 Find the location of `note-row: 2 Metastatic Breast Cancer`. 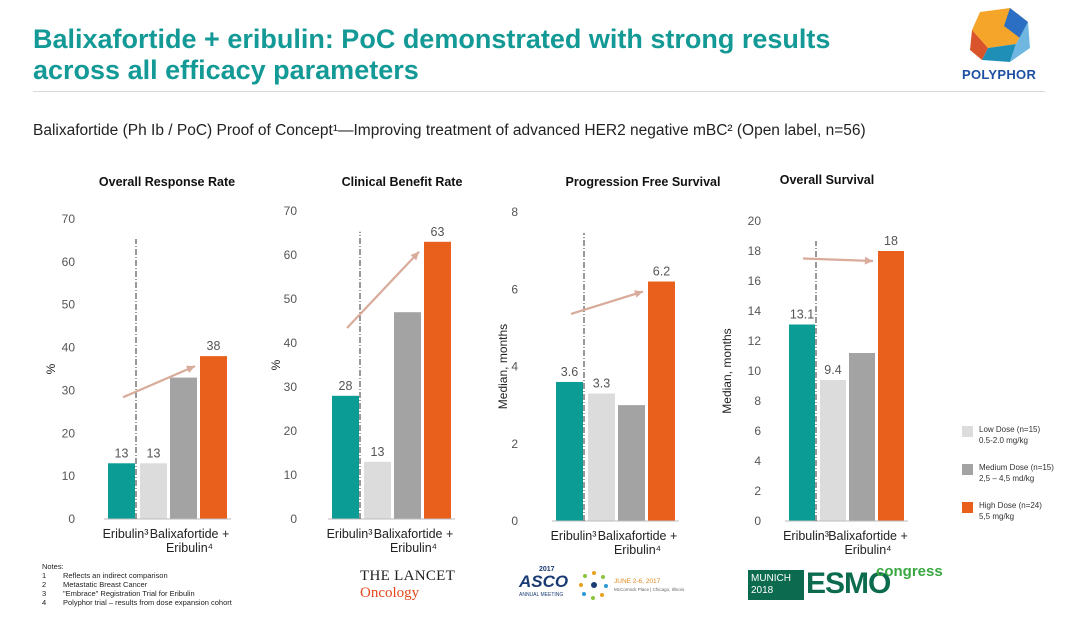

note-row: 2 Metastatic Breast Cancer is located at coordinates (137, 584).